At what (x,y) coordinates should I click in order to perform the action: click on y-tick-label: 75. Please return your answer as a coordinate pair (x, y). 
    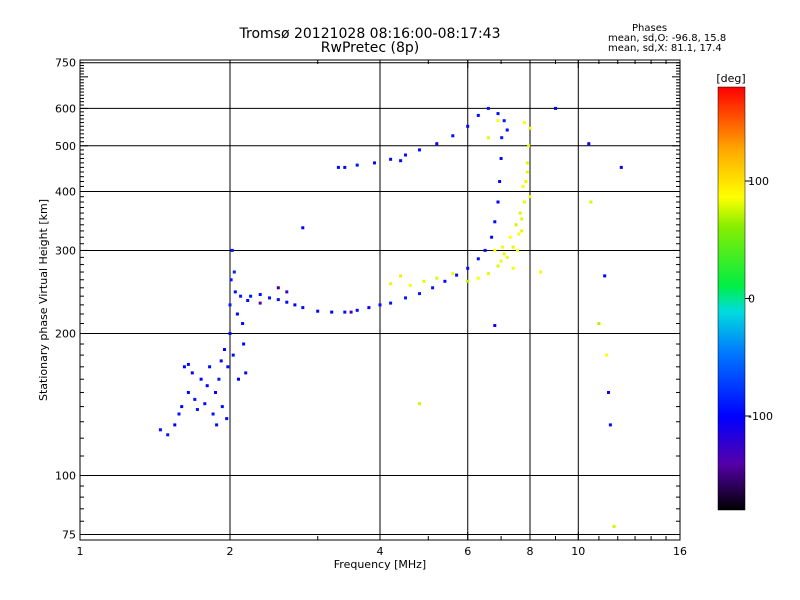
    Looking at the image, I should click on (69, 534).